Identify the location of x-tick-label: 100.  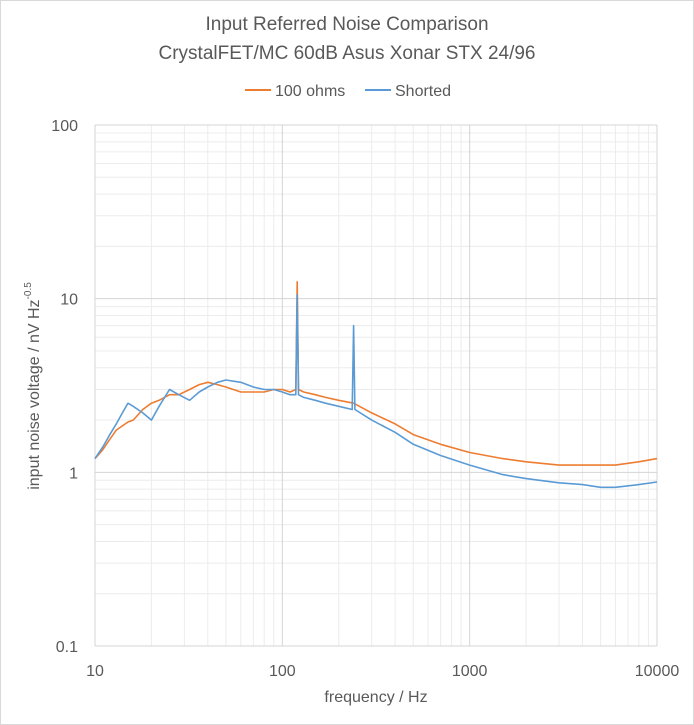
(282, 671).